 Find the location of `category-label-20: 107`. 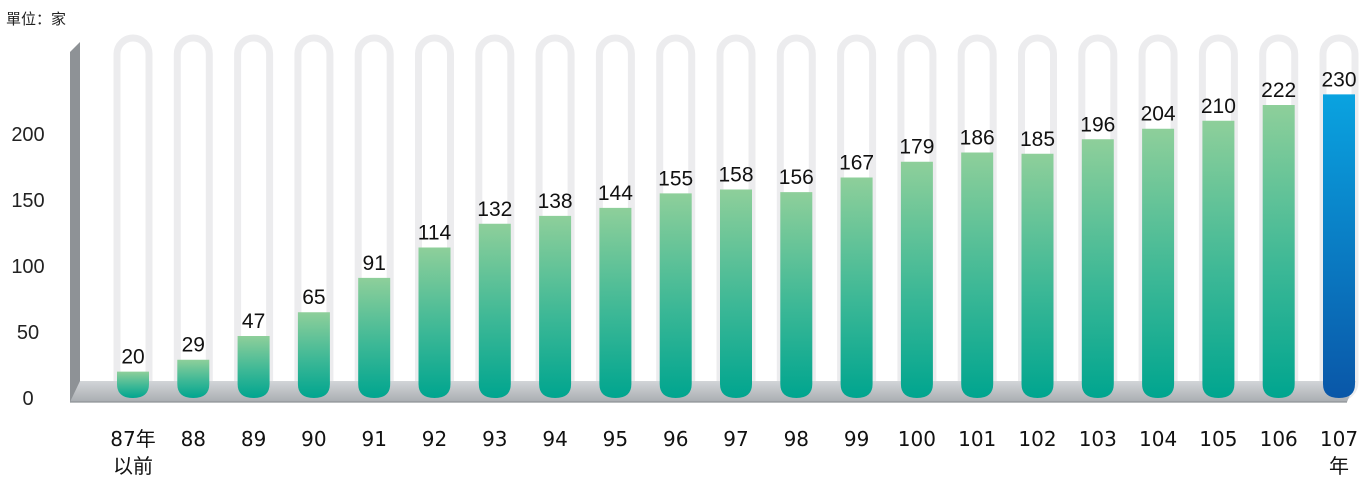

category-label-20: 107 is located at coordinates (1339, 439).